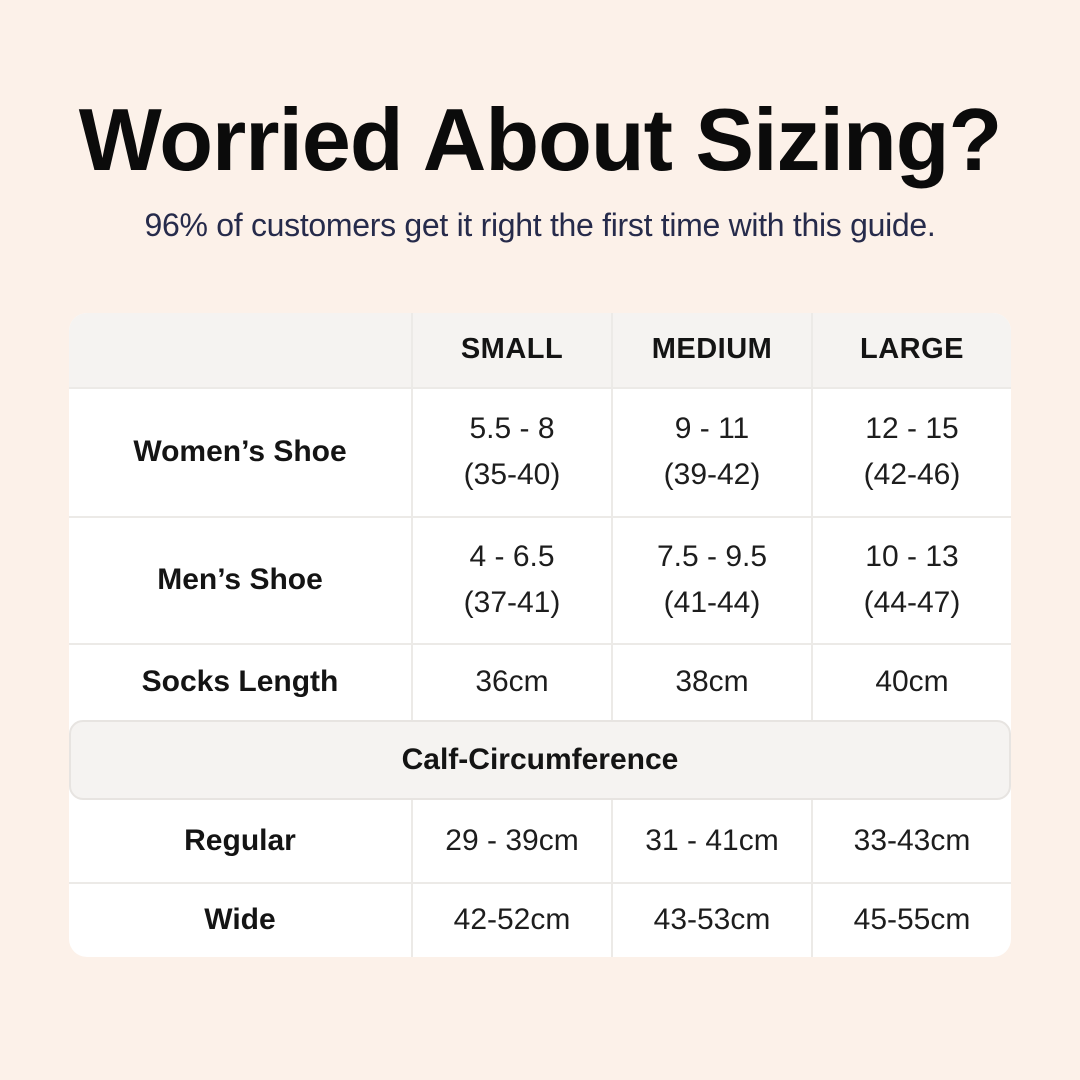 Image resolution: width=1080 pixels, height=1080 pixels. I want to click on cell-line: 5.5 - 8, so click(512, 428).